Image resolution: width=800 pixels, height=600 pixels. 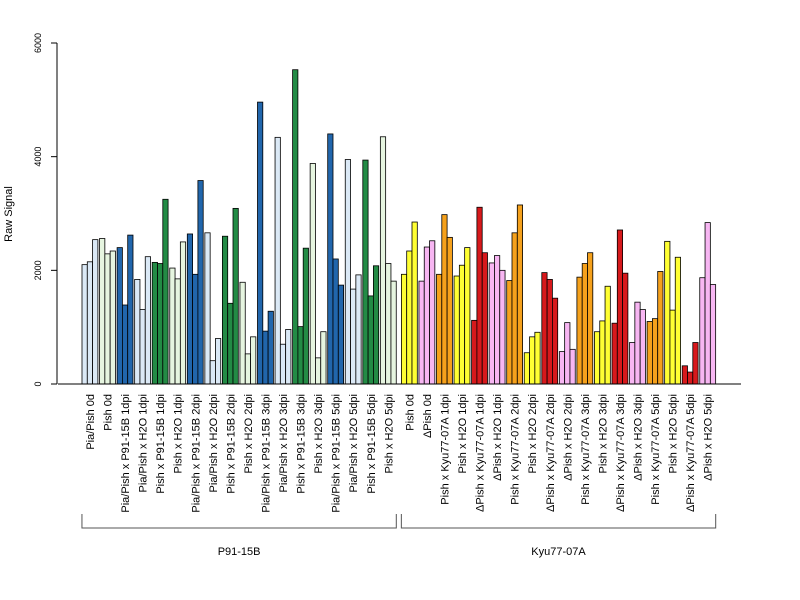 I want to click on category-label: Pish x Kyu77-07A 2dpi, so click(x=516, y=449).